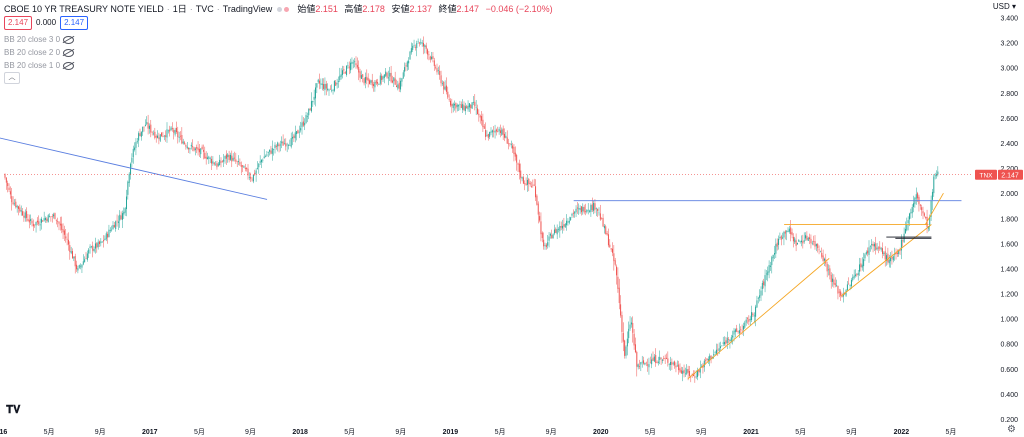 This screenshot has height=437, width=1024. Describe the element at coordinates (1011, 429) in the screenshot. I see `gear-icon: ⚙` at that location.